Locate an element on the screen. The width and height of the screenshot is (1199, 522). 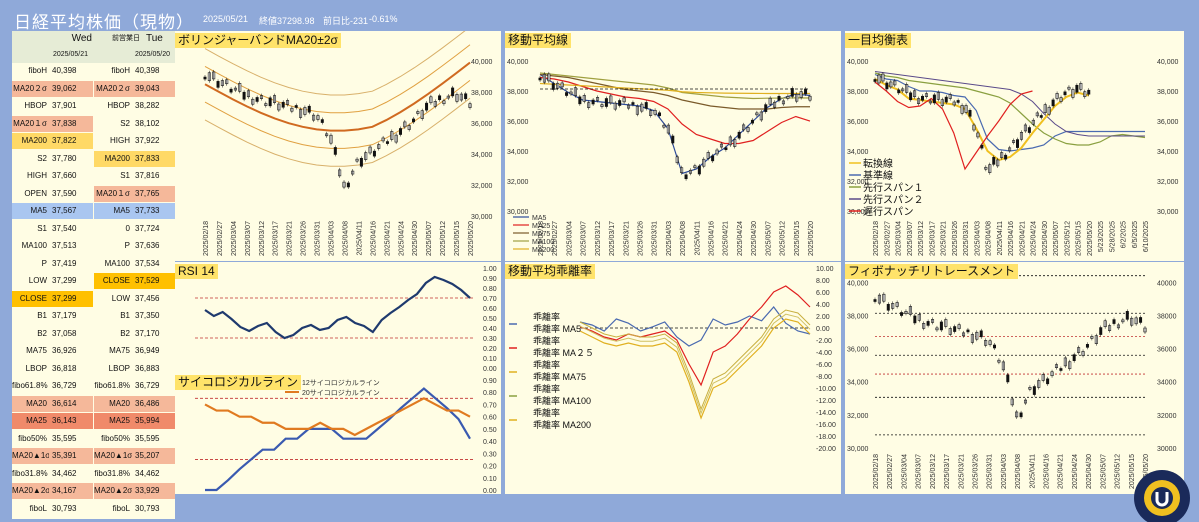
row-label: MA20▲1σ is located at coordinates (31, 456).